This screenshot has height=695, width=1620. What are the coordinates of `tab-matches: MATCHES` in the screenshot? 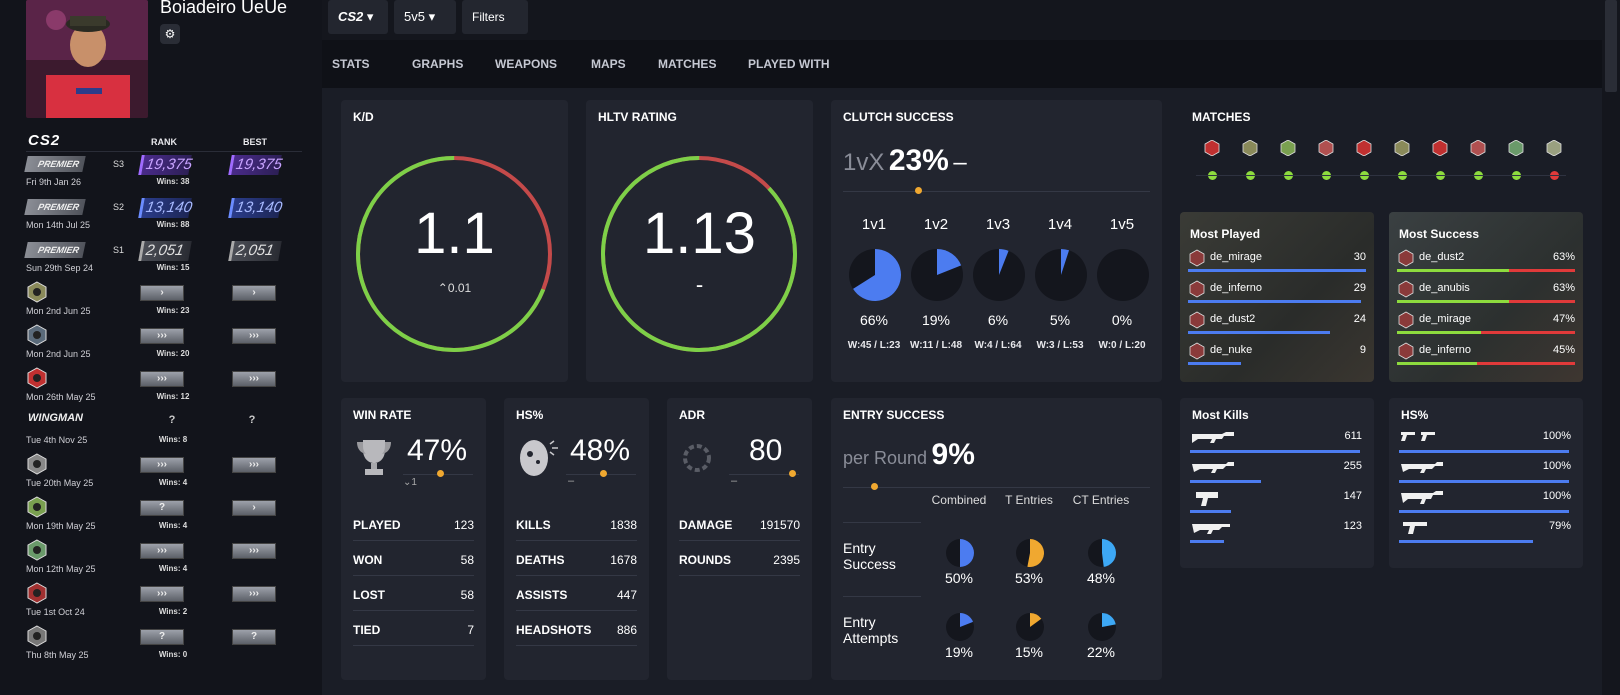 It's located at (687, 64).